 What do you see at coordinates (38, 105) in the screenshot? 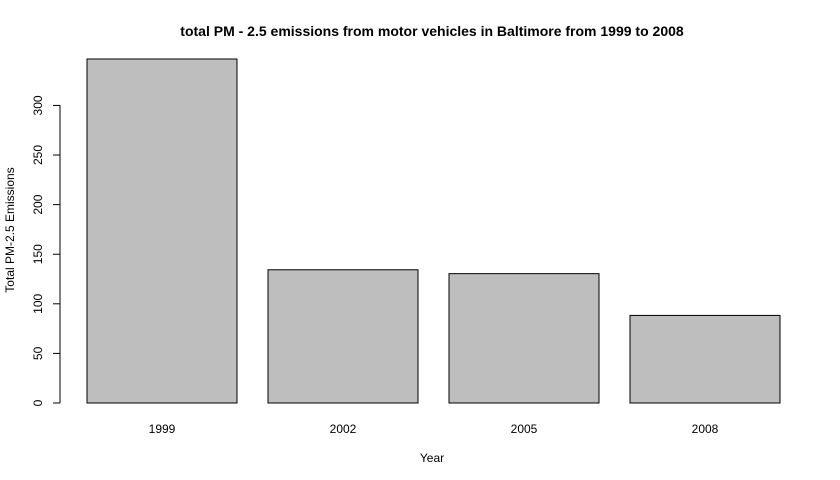
I see `y-tick-label-300: 300` at bounding box center [38, 105].